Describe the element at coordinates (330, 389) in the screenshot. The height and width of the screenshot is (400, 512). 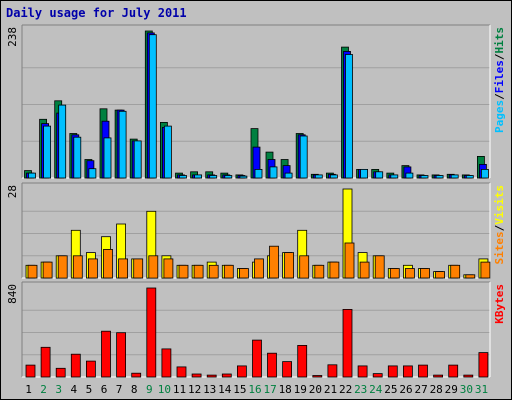
I see `x-axis-day-label: 21` at that location.